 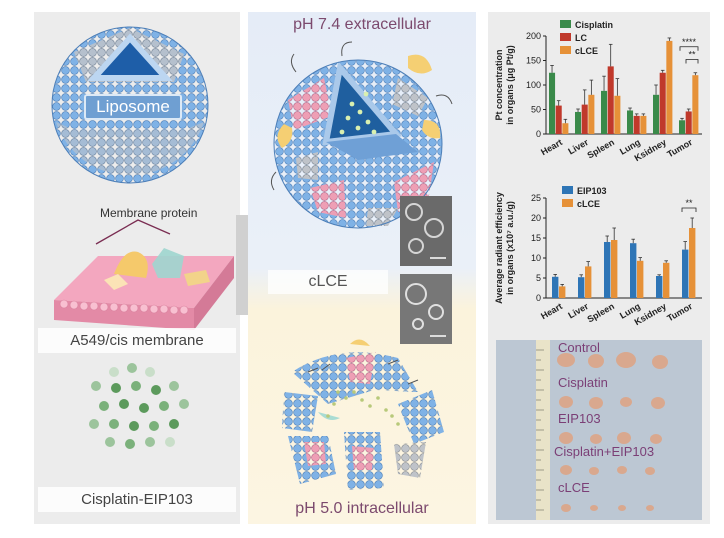 I want to click on membrane-protein-label: Membrane protein, so click(x=149, y=213).